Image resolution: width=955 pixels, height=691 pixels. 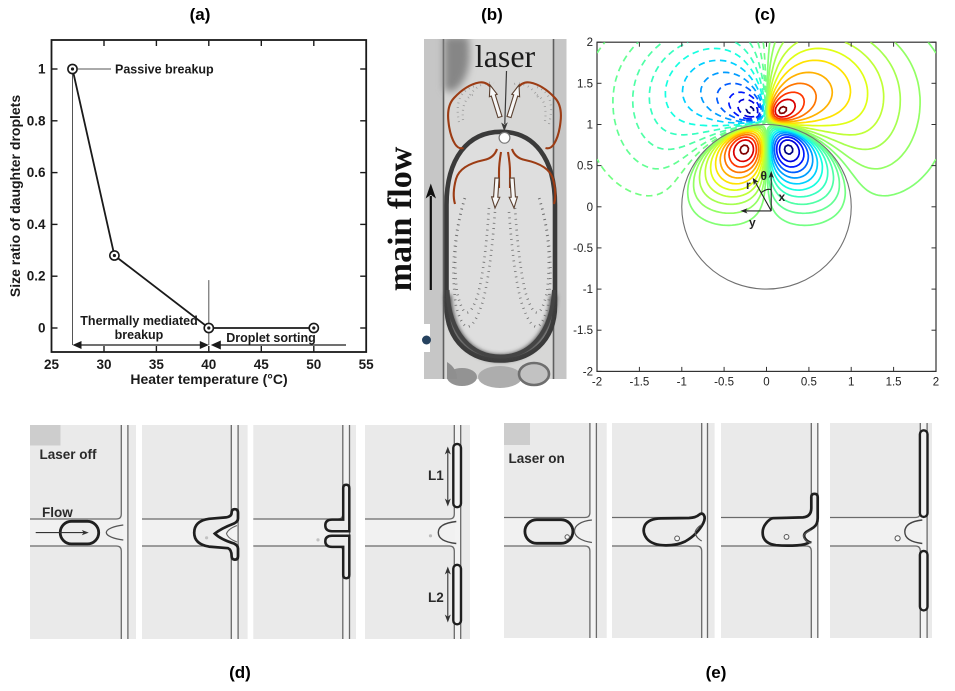 What do you see at coordinates (139, 335) in the screenshot?
I see `svg-text: breakup` at bounding box center [139, 335].